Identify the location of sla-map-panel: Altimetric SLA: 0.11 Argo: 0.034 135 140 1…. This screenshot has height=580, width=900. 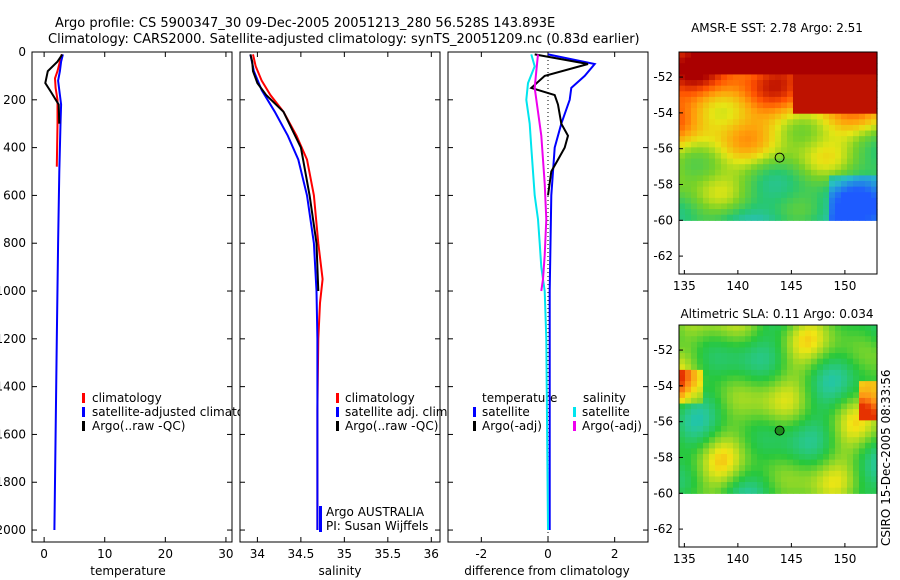
(765, 436).